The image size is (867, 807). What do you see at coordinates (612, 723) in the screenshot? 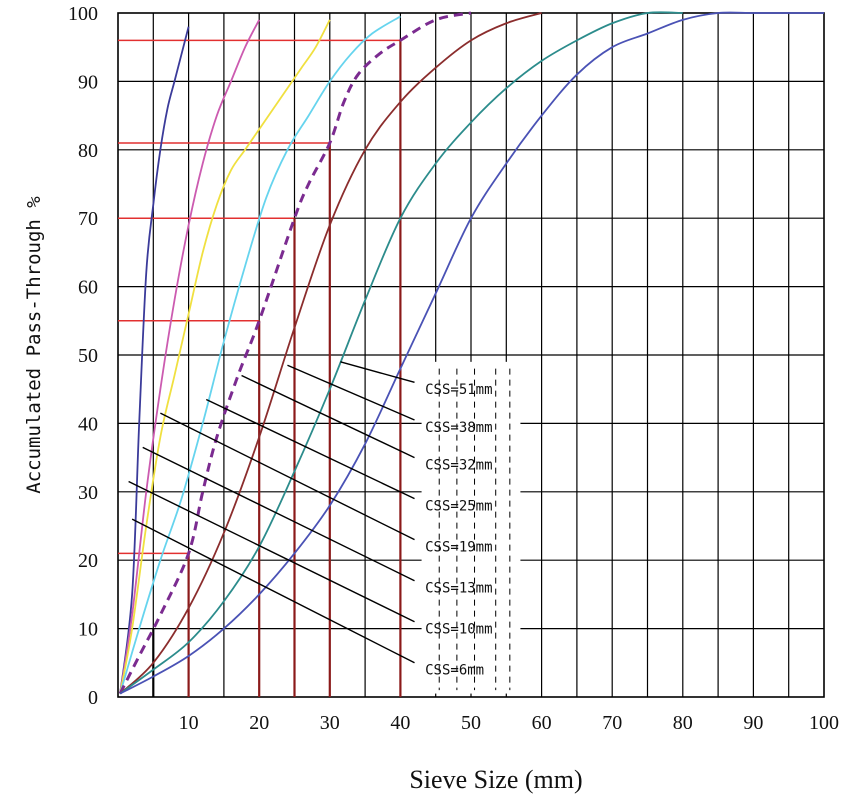
I see `x-tick-label: 70` at bounding box center [612, 723].